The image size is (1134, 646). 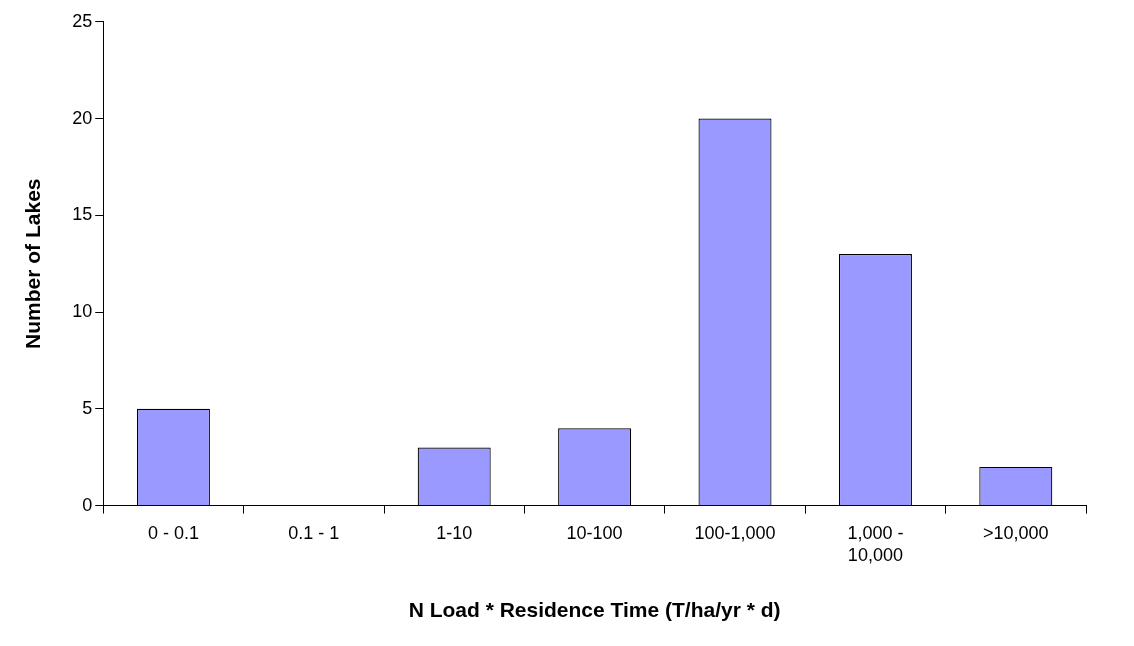 What do you see at coordinates (1016, 533) in the screenshot?
I see `x-tick-label: >10,000` at bounding box center [1016, 533].